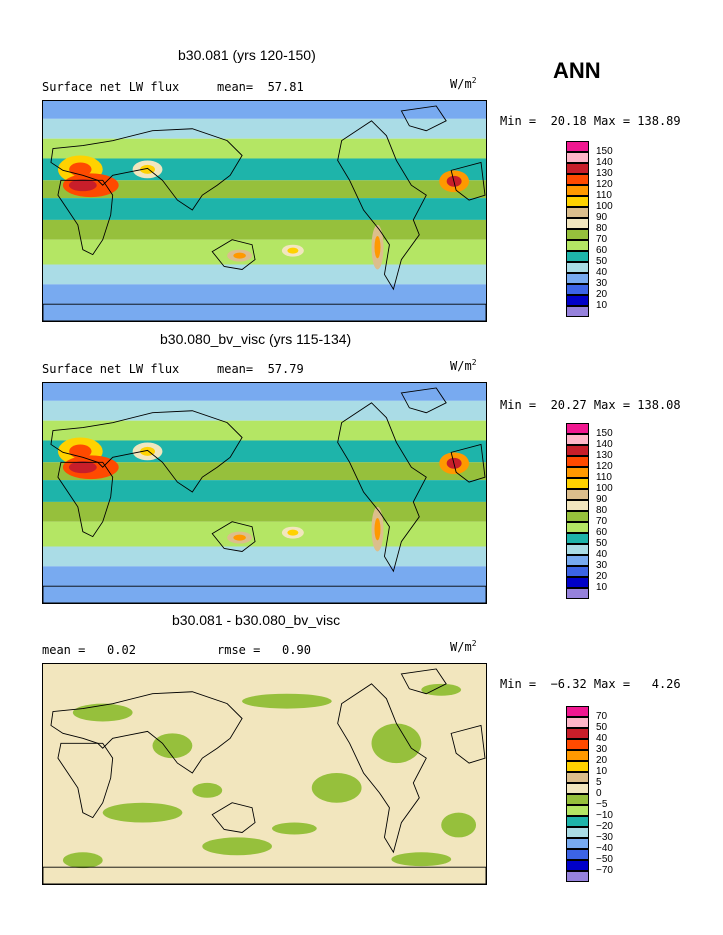 Image resolution: width=723 pixels, height=935 pixels. I want to click on colorbar-label: −5, so click(602, 804).